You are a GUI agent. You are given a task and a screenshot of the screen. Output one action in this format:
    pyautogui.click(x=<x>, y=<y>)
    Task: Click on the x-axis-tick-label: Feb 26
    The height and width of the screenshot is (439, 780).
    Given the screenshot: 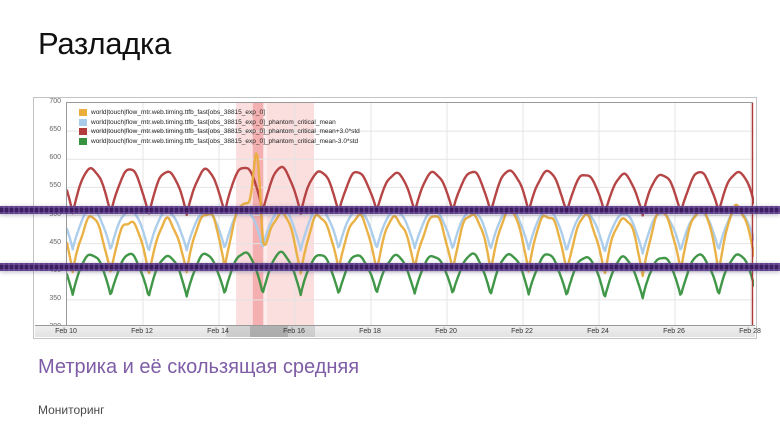 What is the action you would take?
    pyautogui.click(x=674, y=331)
    